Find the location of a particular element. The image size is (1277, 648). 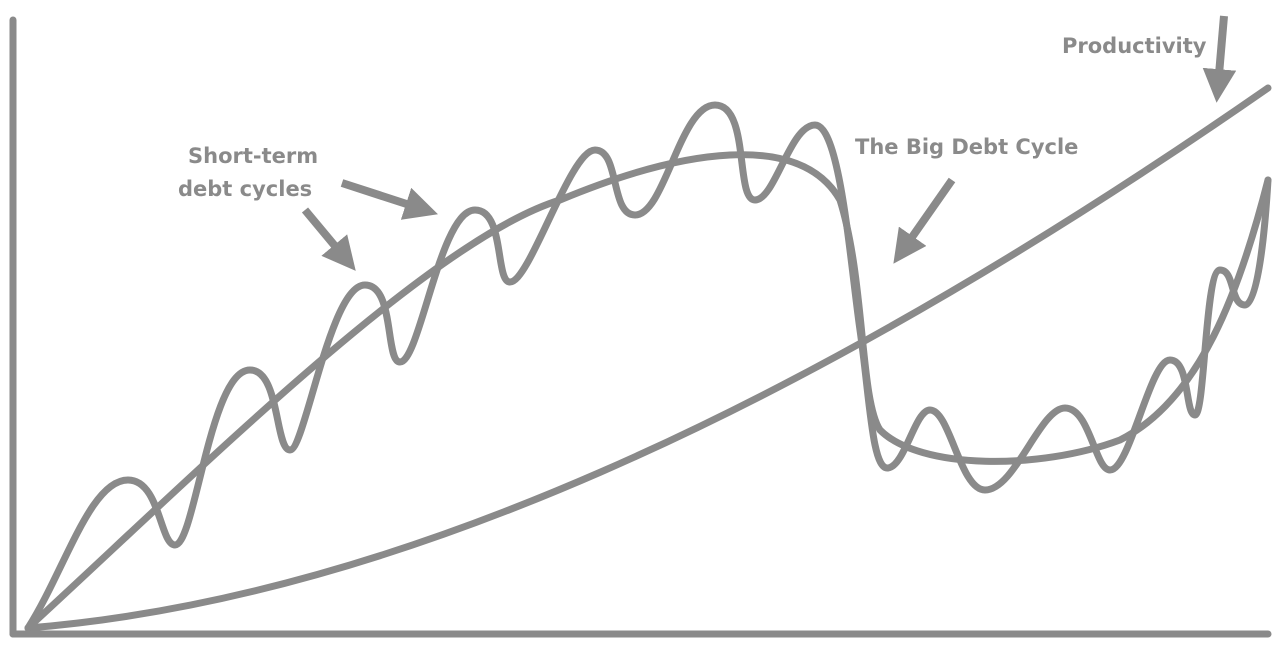

productivity-arrow is located at coordinates (1219, 59).